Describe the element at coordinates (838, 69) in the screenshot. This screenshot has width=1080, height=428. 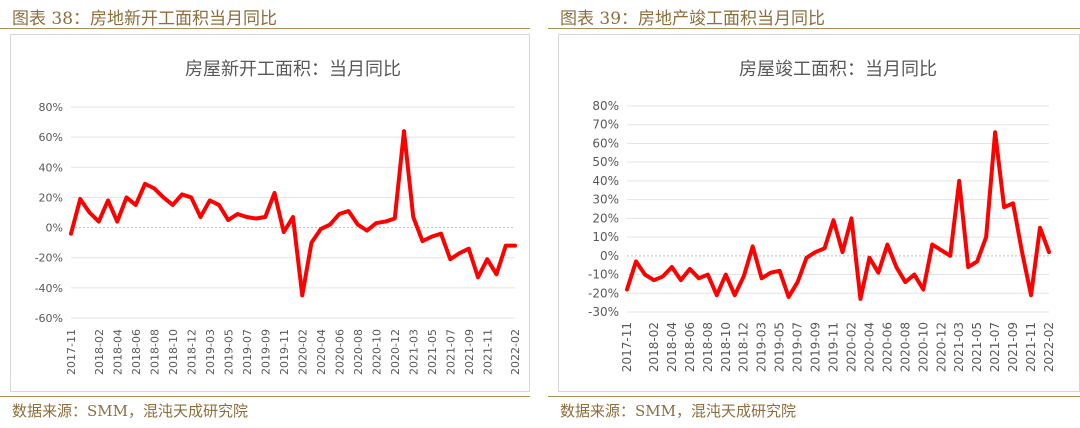
I see `chart-title: 房屋竣工面积：当月同比` at that location.